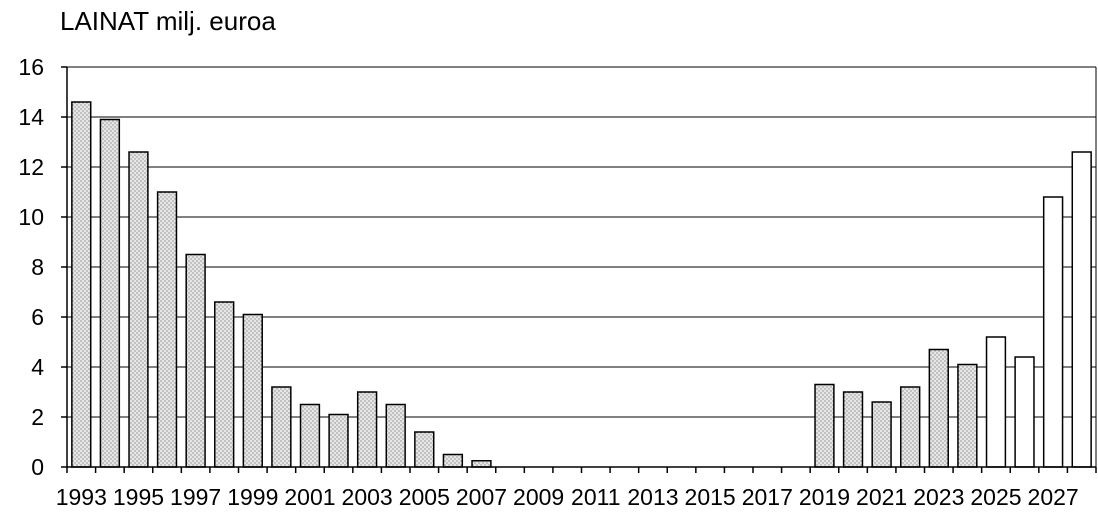 Image resolution: width=1098 pixels, height=514 pixels. What do you see at coordinates (31, 217) in the screenshot?
I see `y-tick-label: 10` at bounding box center [31, 217].